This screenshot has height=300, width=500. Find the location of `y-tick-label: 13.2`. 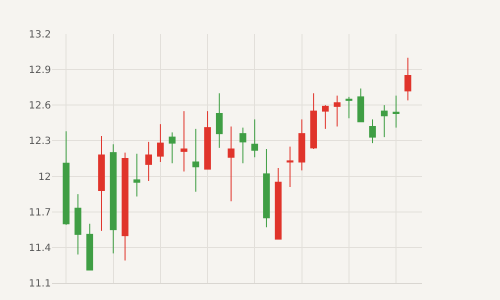

y-tick-label: 13.2 is located at coordinates (39, 35).